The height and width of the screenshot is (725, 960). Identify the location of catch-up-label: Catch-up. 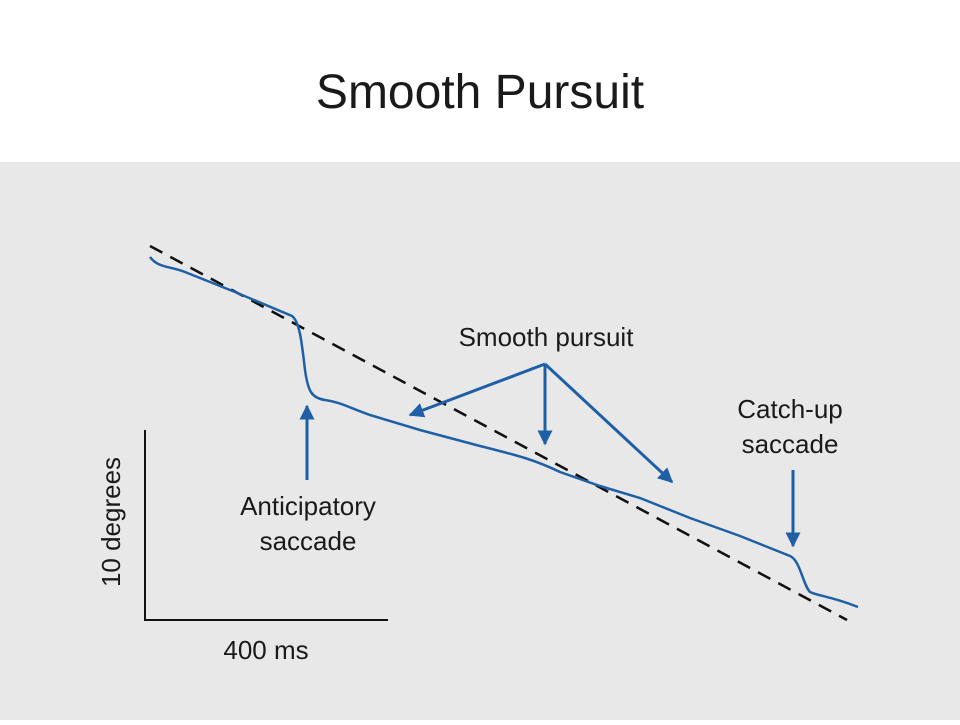
(790, 409).